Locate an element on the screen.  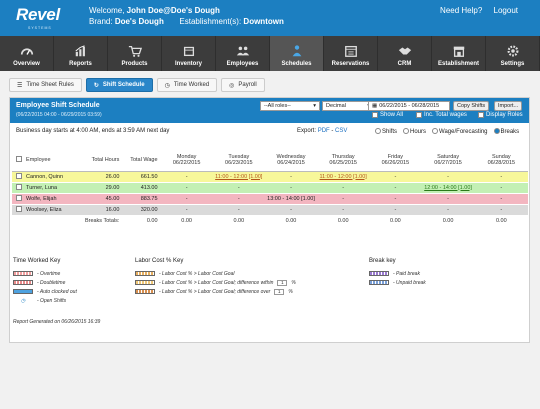
tab-time-sheet-rules: ☰ Time Sheet Rules is located at coordinates (45, 85).